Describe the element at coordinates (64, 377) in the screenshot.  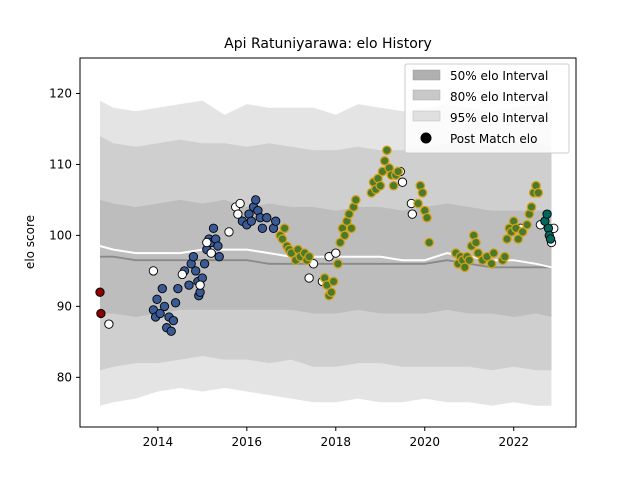
I see `y-tick-label-80: 80` at that location.